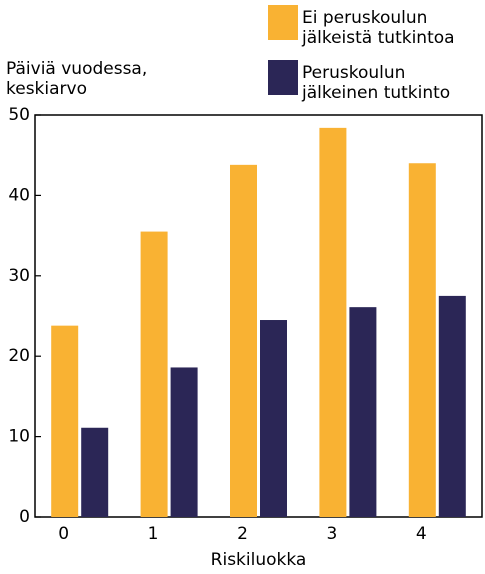  Describe the element at coordinates (421, 534) in the screenshot. I see `x-tick-label: 4` at that location.